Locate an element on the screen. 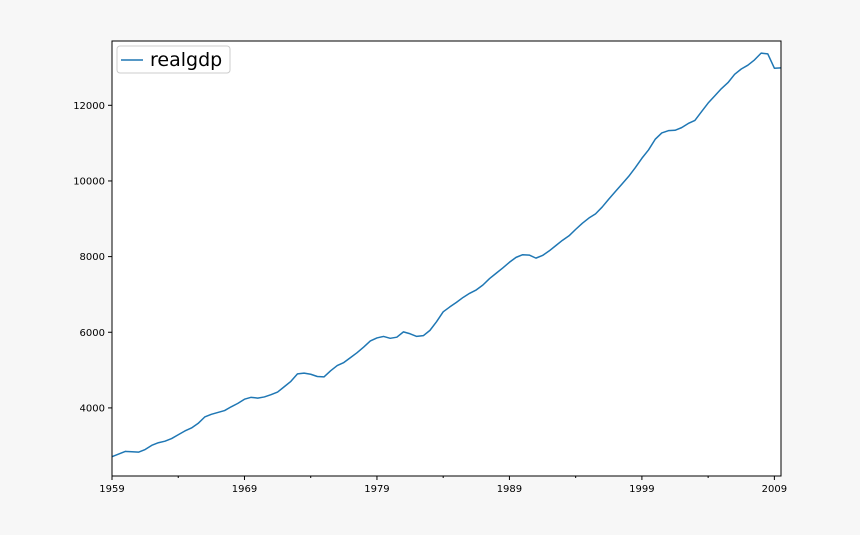 The width and height of the screenshot is (860, 535). x-tick-label-1959: 1959 is located at coordinates (111, 489).